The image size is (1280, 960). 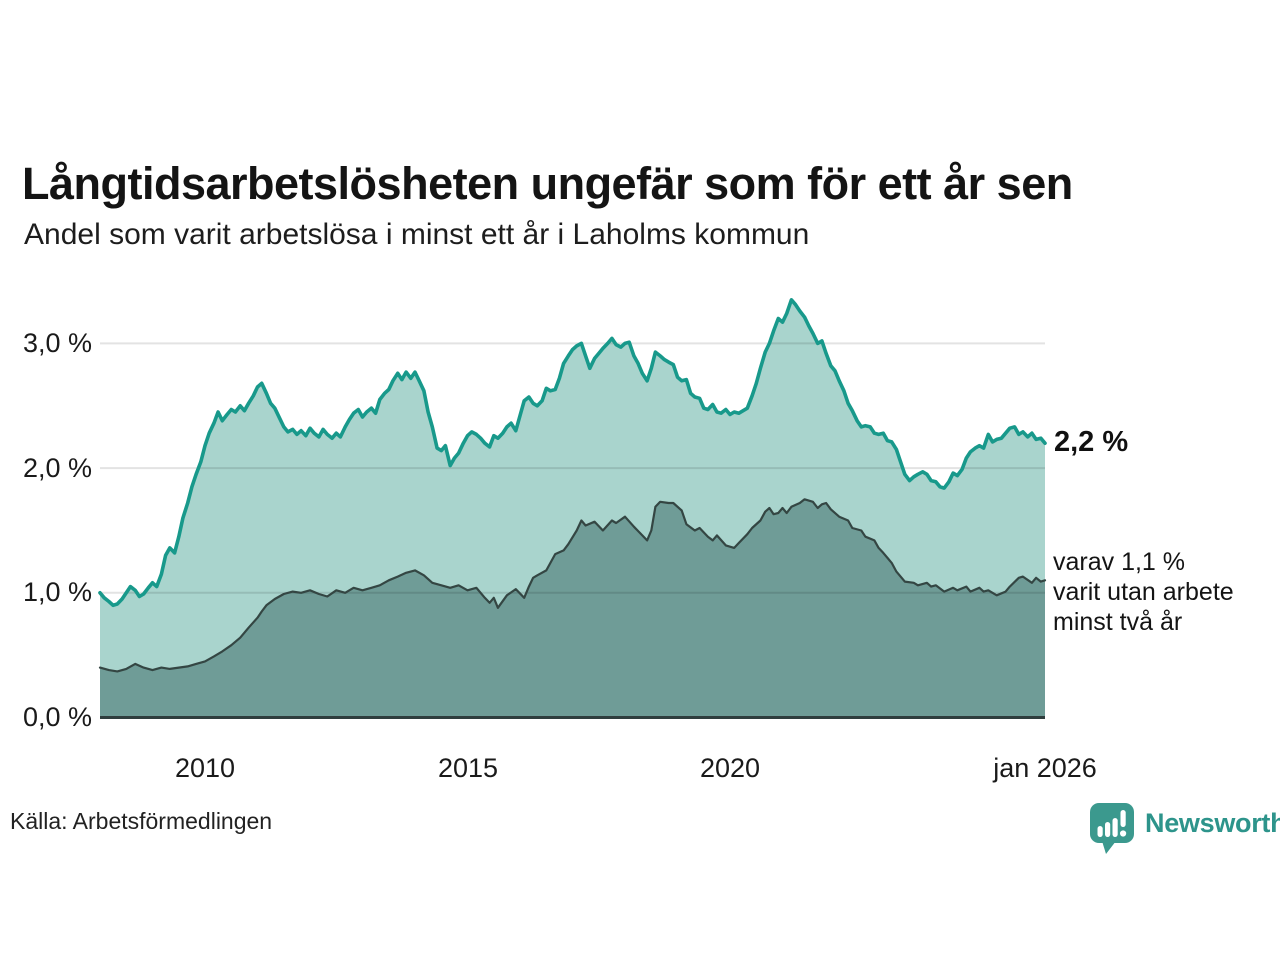 What do you see at coordinates (205, 768) in the screenshot?
I see `x-axis-tick-label: 2010` at bounding box center [205, 768].